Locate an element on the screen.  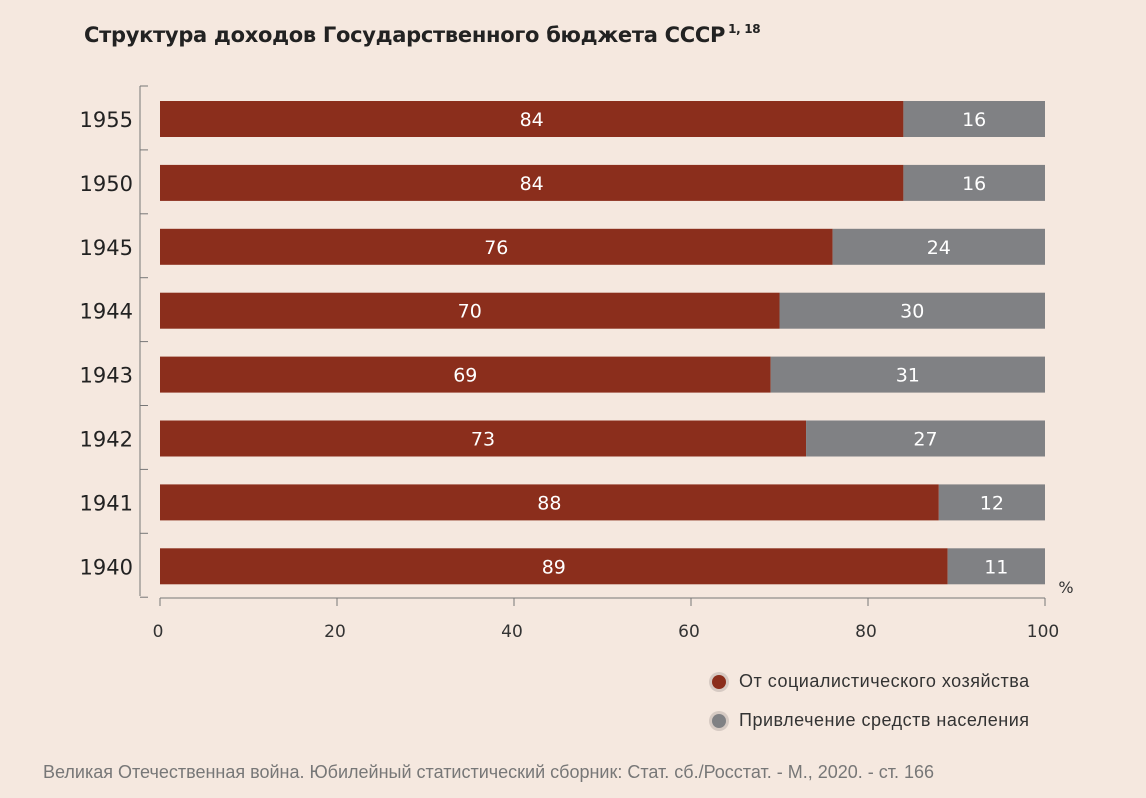
data-label: 12 is located at coordinates (992, 503).